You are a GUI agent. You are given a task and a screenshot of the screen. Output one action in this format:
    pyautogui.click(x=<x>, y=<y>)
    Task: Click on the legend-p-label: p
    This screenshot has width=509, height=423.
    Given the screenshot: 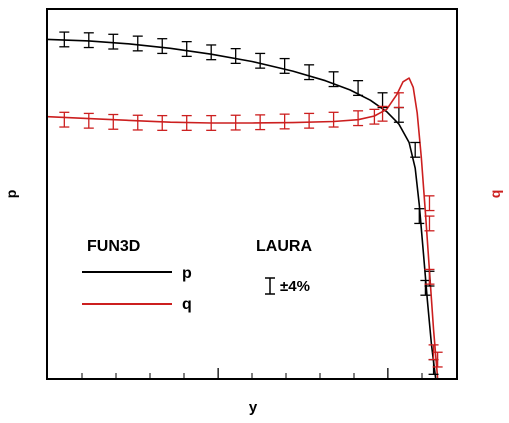 What is the action you would take?
    pyautogui.click(x=187, y=273)
    